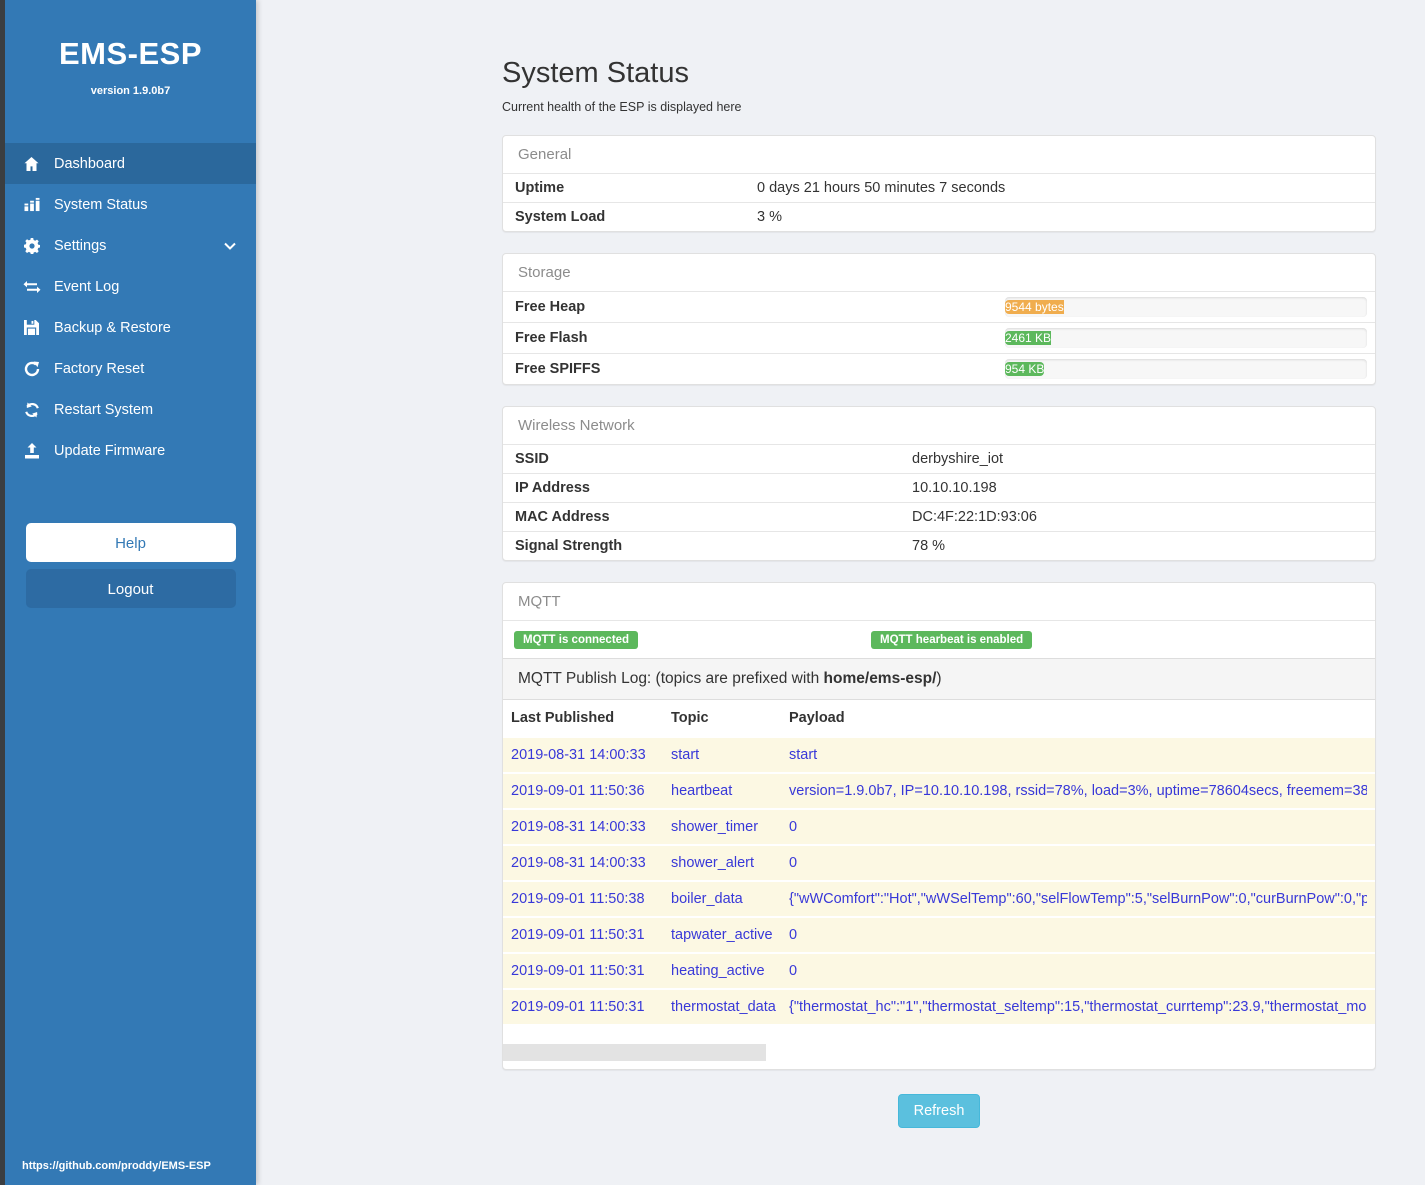 The height and width of the screenshot is (1185, 1425). Describe the element at coordinates (544, 272) in the screenshot. I see `storage-panel-heading: Storage` at that location.